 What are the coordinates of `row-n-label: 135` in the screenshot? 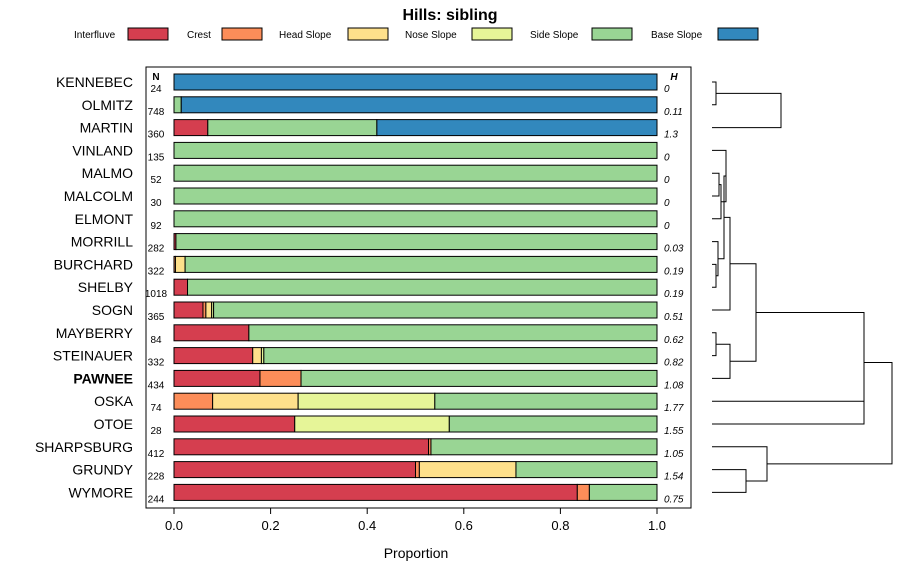 It's located at (156, 157).